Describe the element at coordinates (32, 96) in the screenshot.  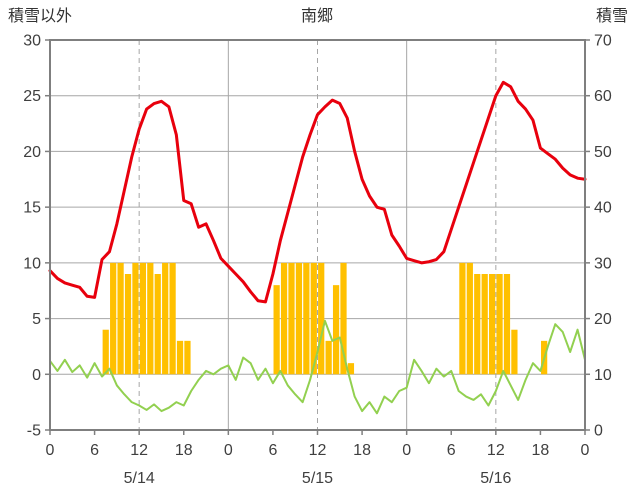
I see `left-axis-label: 25` at that location.